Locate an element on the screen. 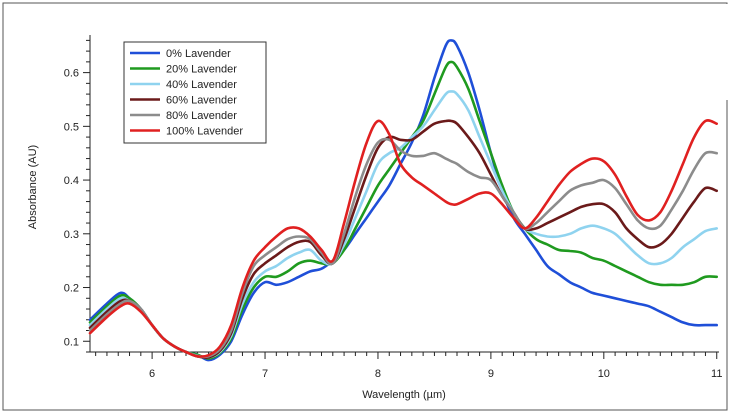  y-tick-label: 0.1 is located at coordinates (71, 342).